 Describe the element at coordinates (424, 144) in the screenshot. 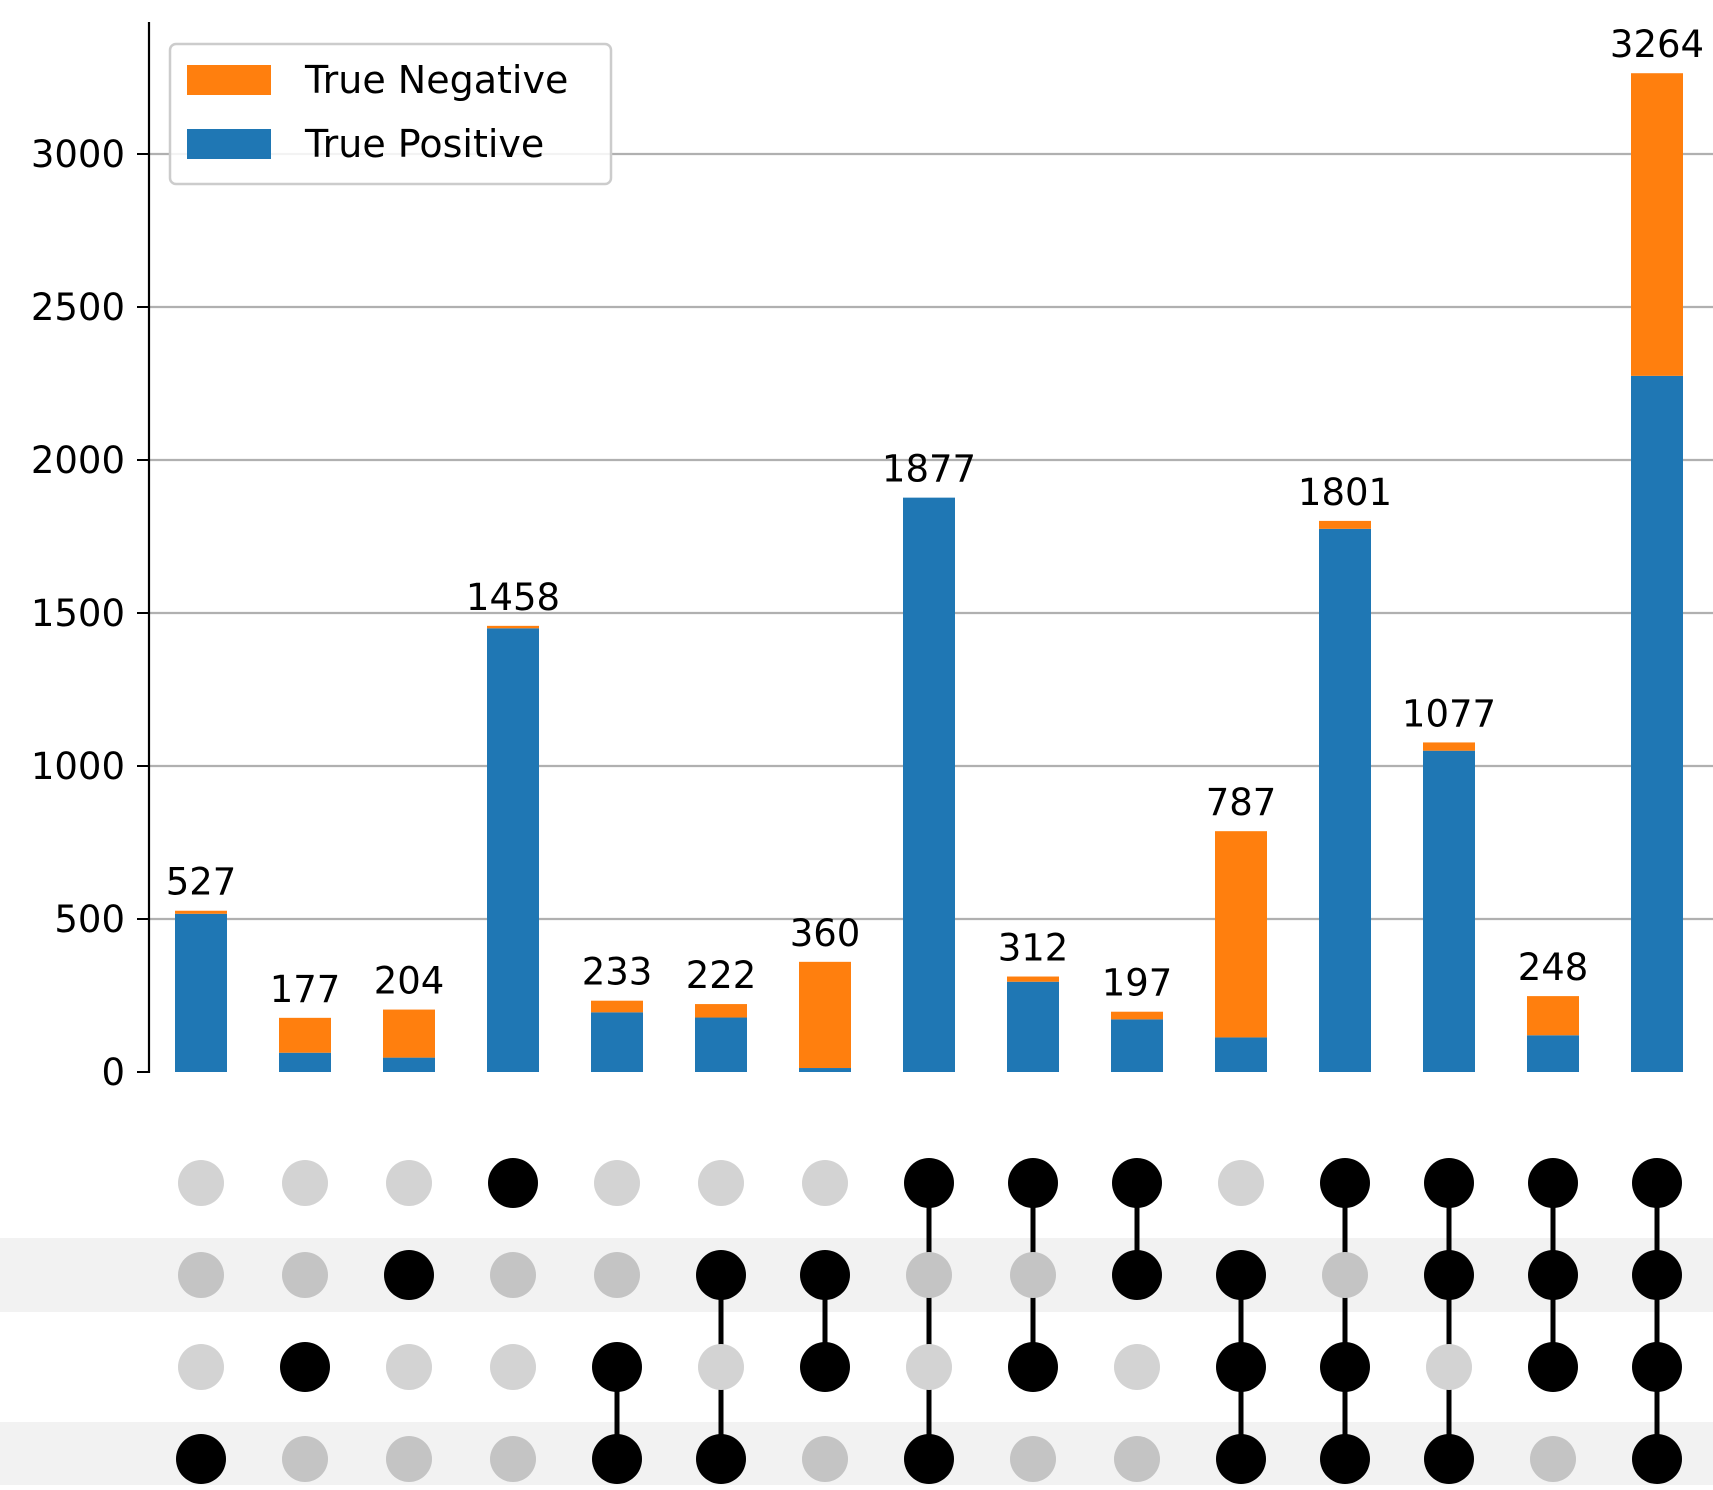

I see `legend-label: True Positive` at that location.